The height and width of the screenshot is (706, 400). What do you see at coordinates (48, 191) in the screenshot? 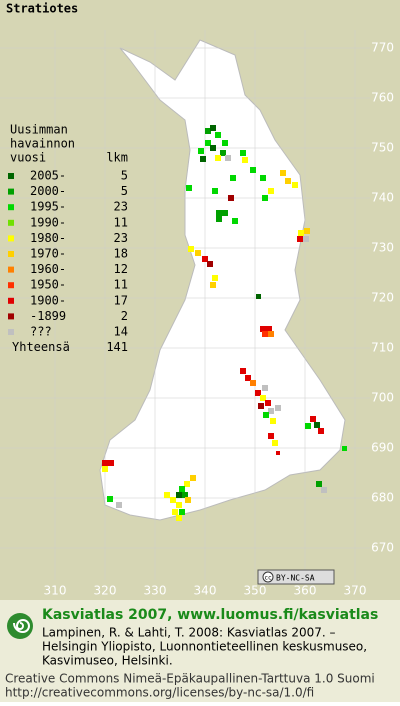
I see `legend-label: 2000-` at bounding box center [48, 191].